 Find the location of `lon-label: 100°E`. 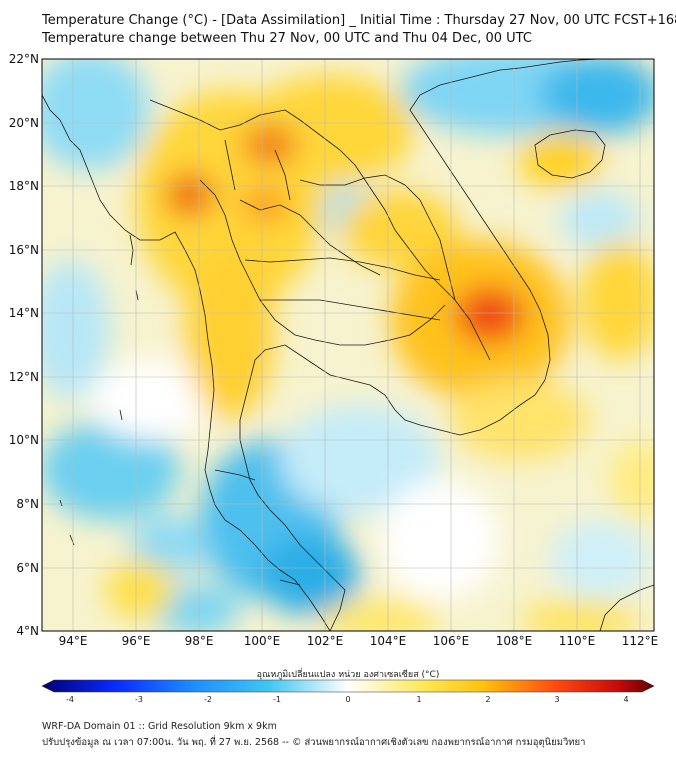

lon-label: 100°E is located at coordinates (262, 641).